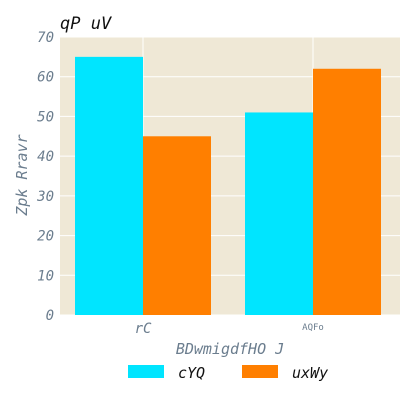 This screenshot has height=414, width=414. What do you see at coordinates (229, 329) in the screenshot?
I see `x-axis-ticks: rC AQFo` at bounding box center [229, 329].